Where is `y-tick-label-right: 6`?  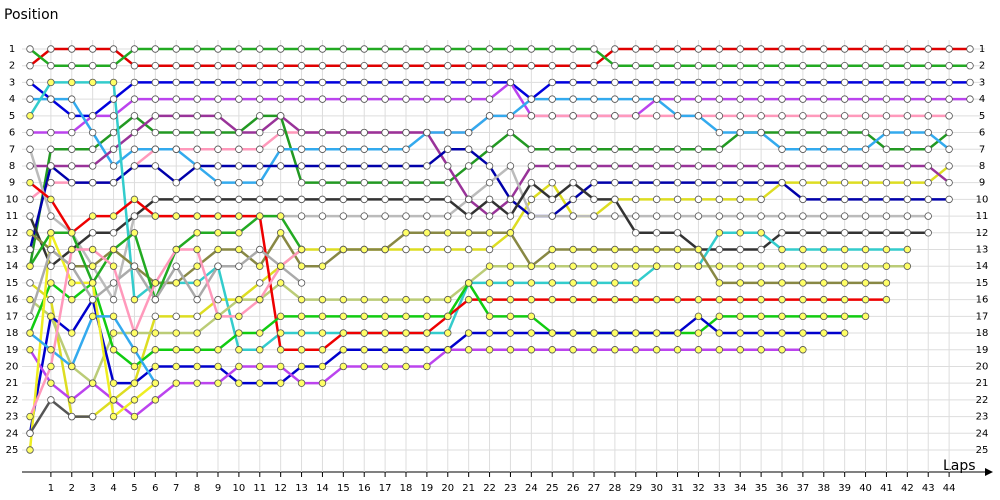
y-tick-label-right: 6 is located at coordinates (982, 133).